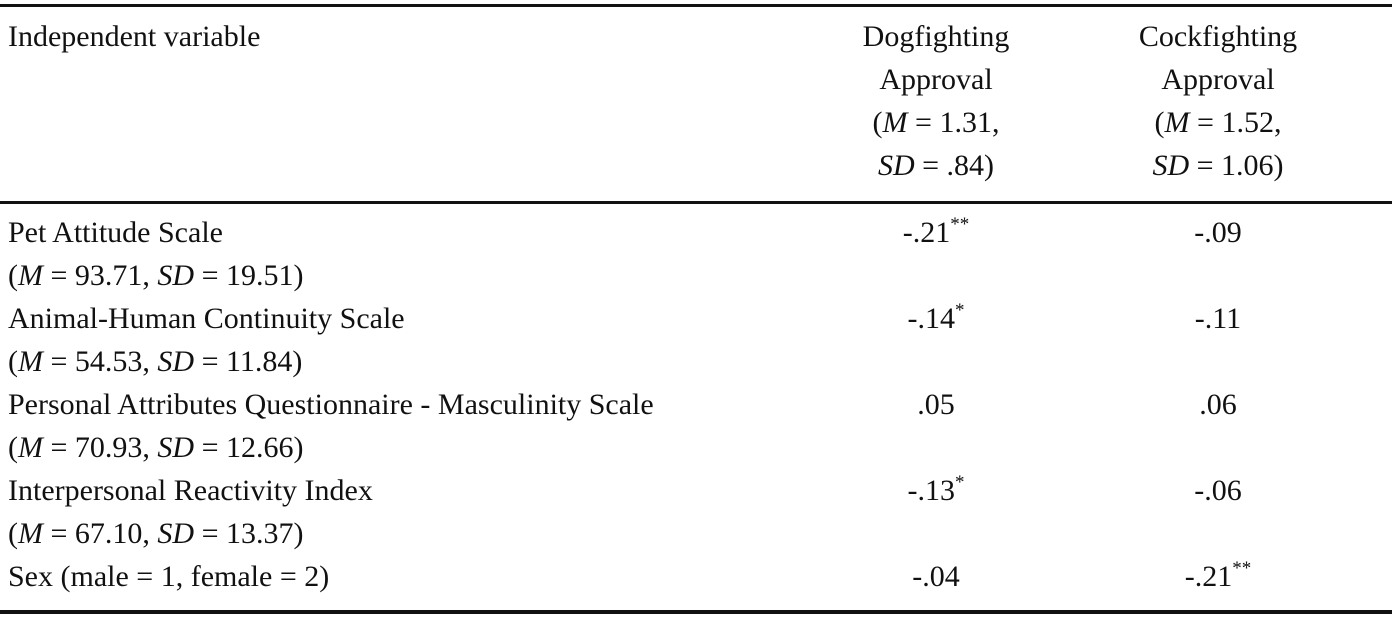  Describe the element at coordinates (100, 533) in the screenshot. I see `text-run: = 67.10,` at that location.